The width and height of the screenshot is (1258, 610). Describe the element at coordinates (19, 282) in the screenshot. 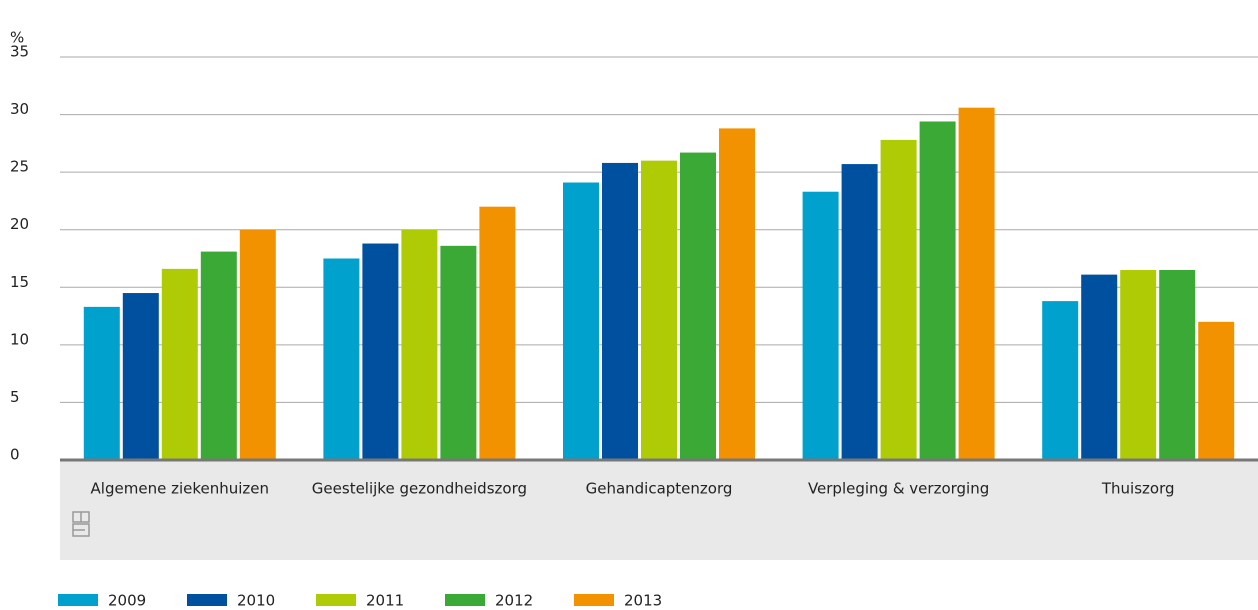

I see `y-tick-label: 15` at that location.